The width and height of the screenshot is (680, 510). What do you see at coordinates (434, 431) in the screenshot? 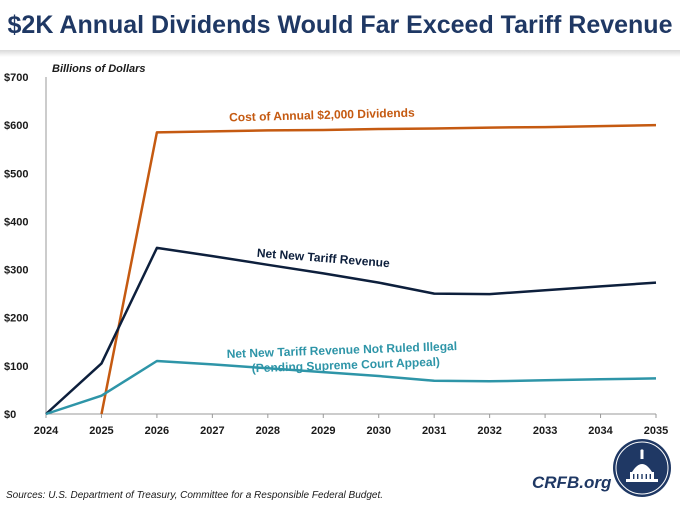
I see `x-tick-label: 2031` at bounding box center [434, 431].